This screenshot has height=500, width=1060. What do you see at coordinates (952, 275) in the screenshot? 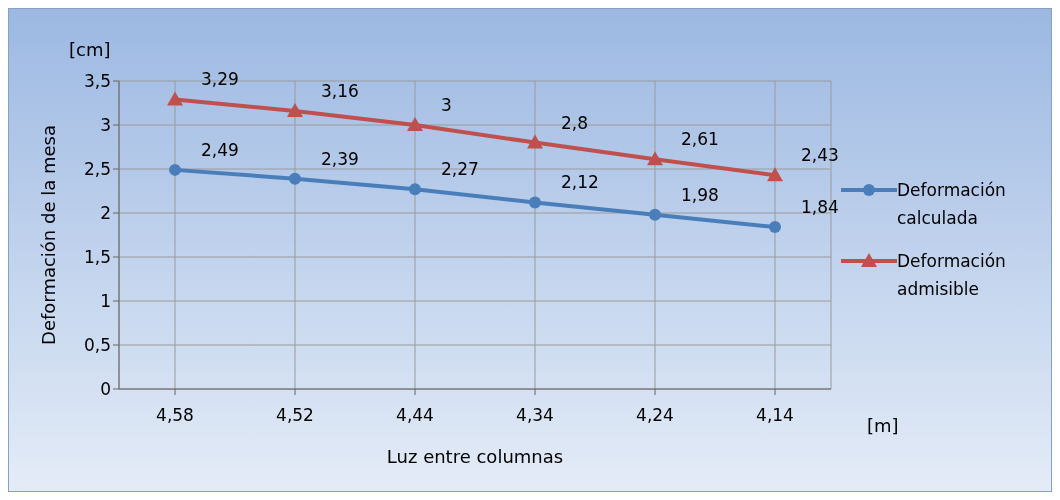
I see `legend-label: Deformación admisible` at bounding box center [952, 275].